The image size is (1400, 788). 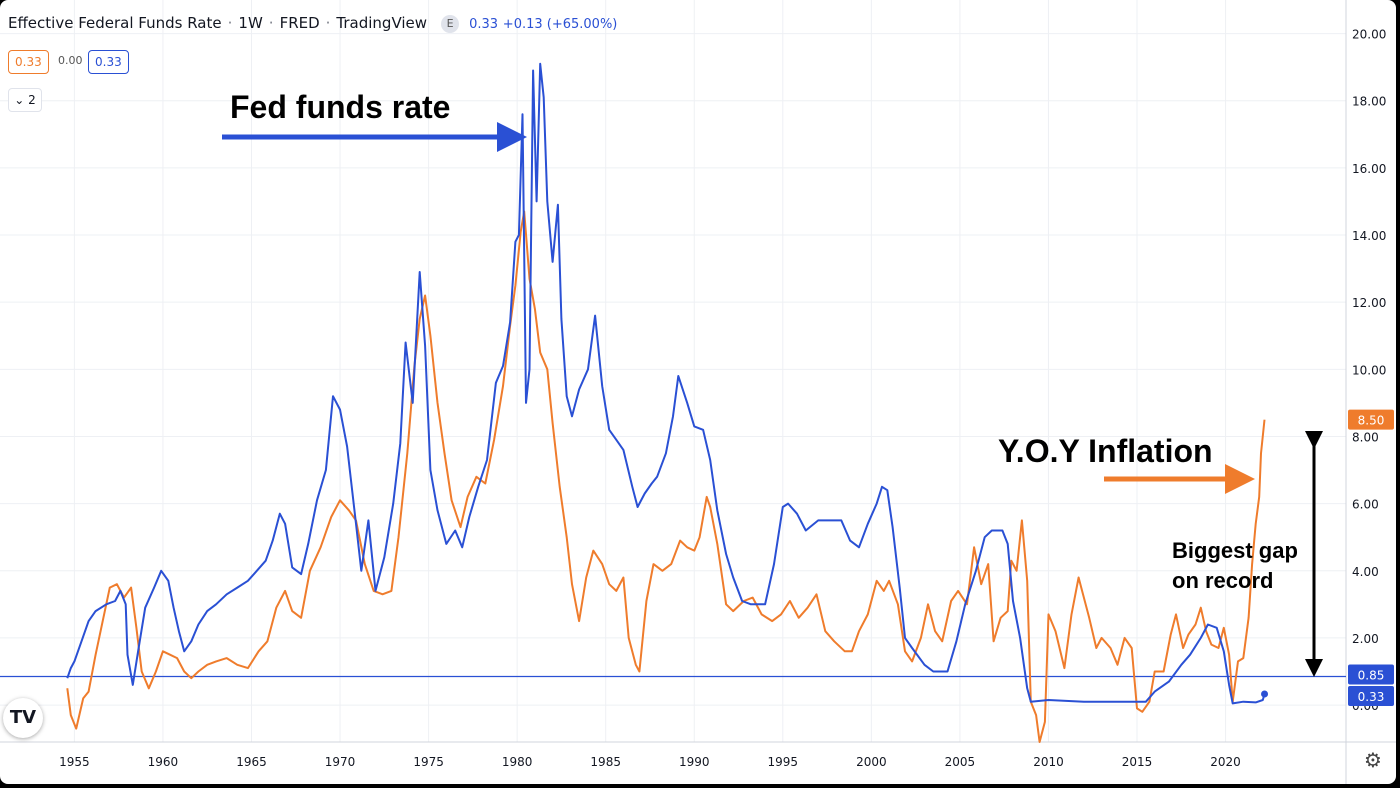 I want to click on inflation-price-label-bg, so click(x=1371, y=419).